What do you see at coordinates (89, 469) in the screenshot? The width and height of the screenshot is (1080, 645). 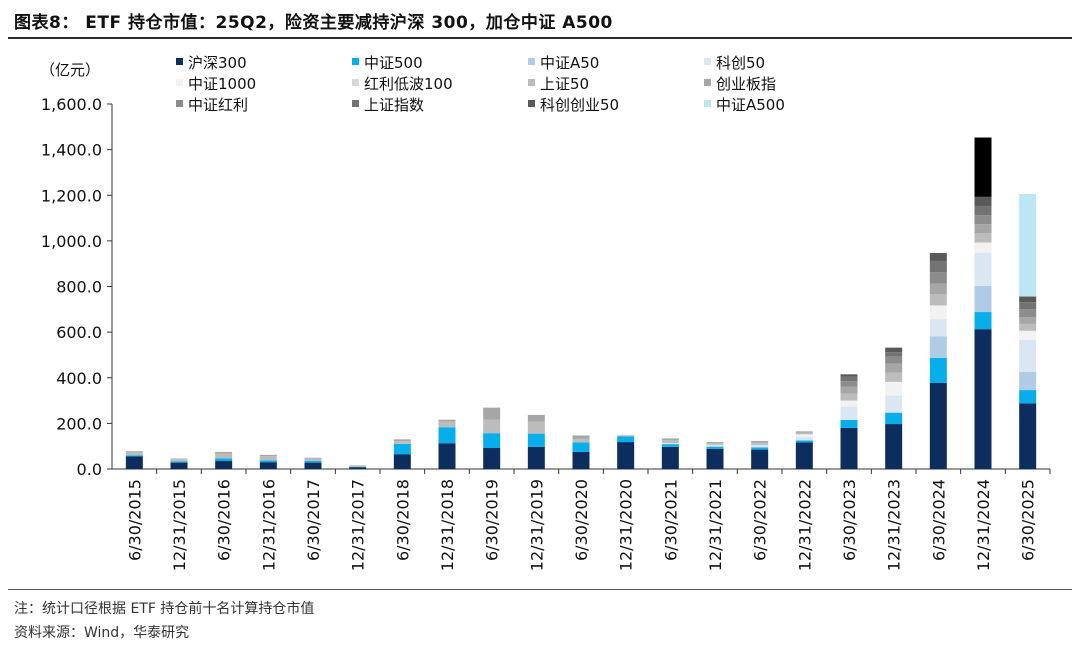 I see `y-tick-label: 0.0` at bounding box center [89, 469].